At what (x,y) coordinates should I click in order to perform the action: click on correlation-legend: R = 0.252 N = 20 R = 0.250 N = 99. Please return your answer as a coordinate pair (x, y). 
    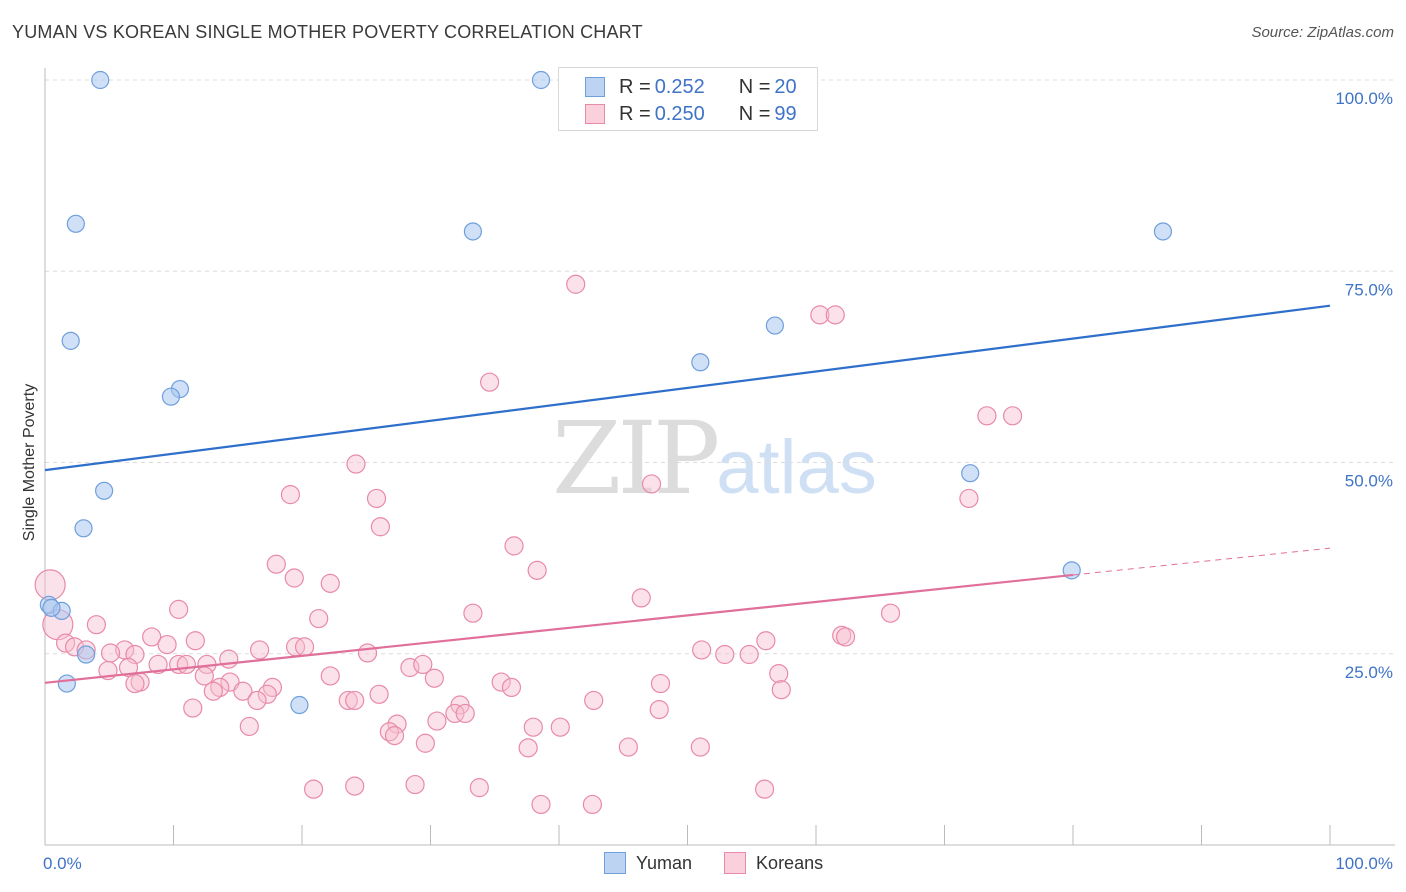
    Looking at the image, I should click on (688, 99).